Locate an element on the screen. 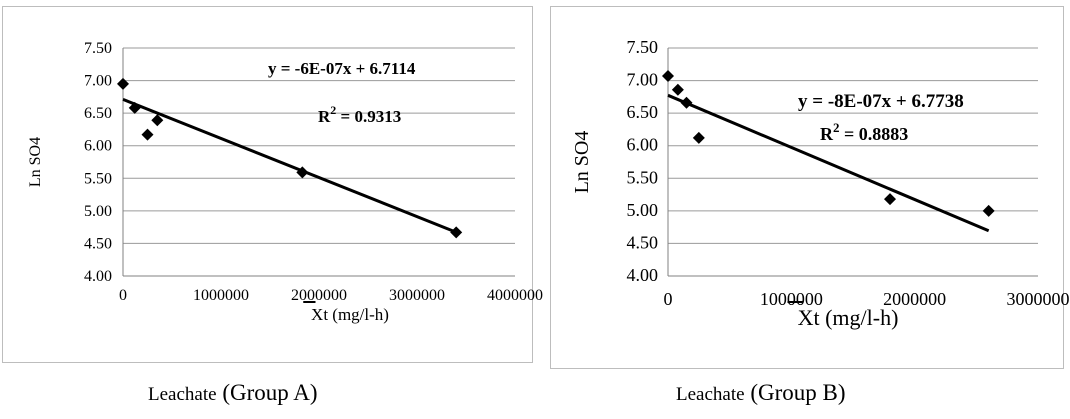 This screenshot has height=419, width=1070. caption-group: (Group A) is located at coordinates (270, 392).